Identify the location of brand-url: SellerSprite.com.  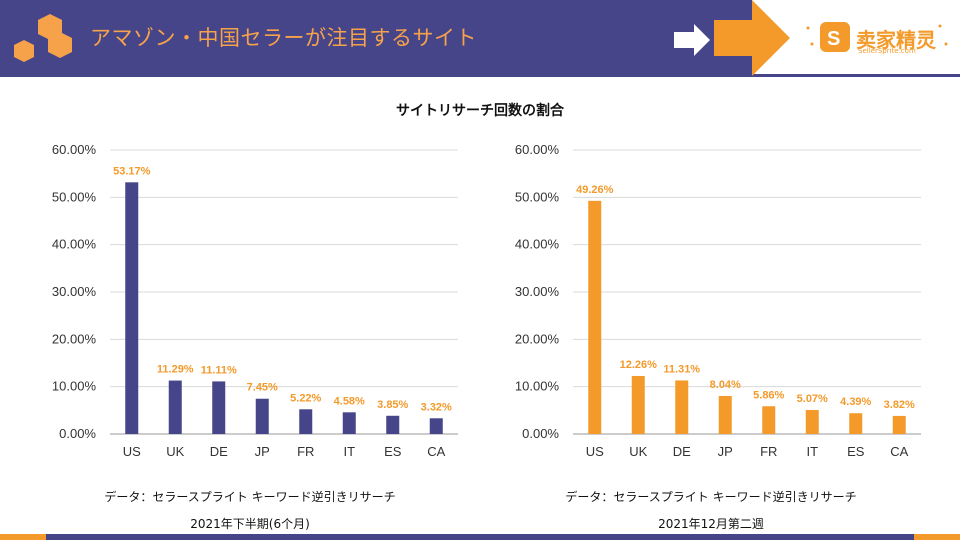
(887, 51).